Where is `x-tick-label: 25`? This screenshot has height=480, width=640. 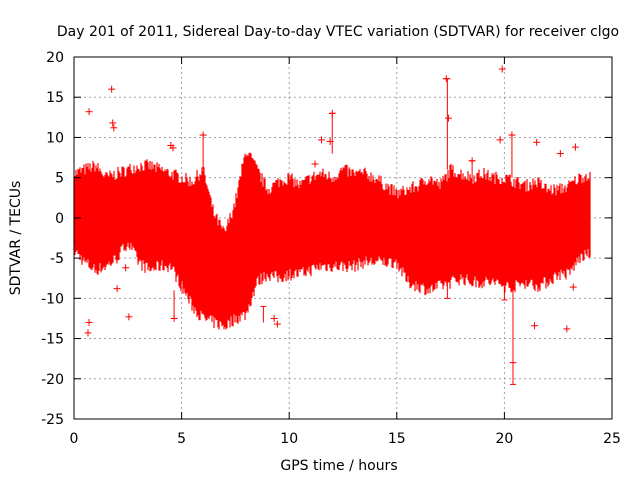 x-tick-label: 25 is located at coordinates (612, 439).